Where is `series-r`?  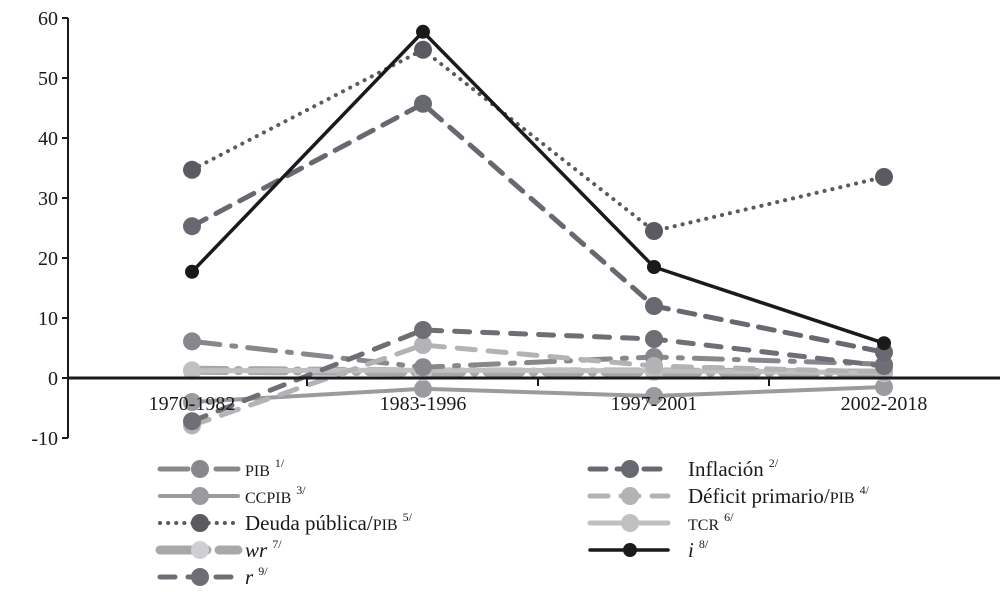 series-r is located at coordinates (538, 376).